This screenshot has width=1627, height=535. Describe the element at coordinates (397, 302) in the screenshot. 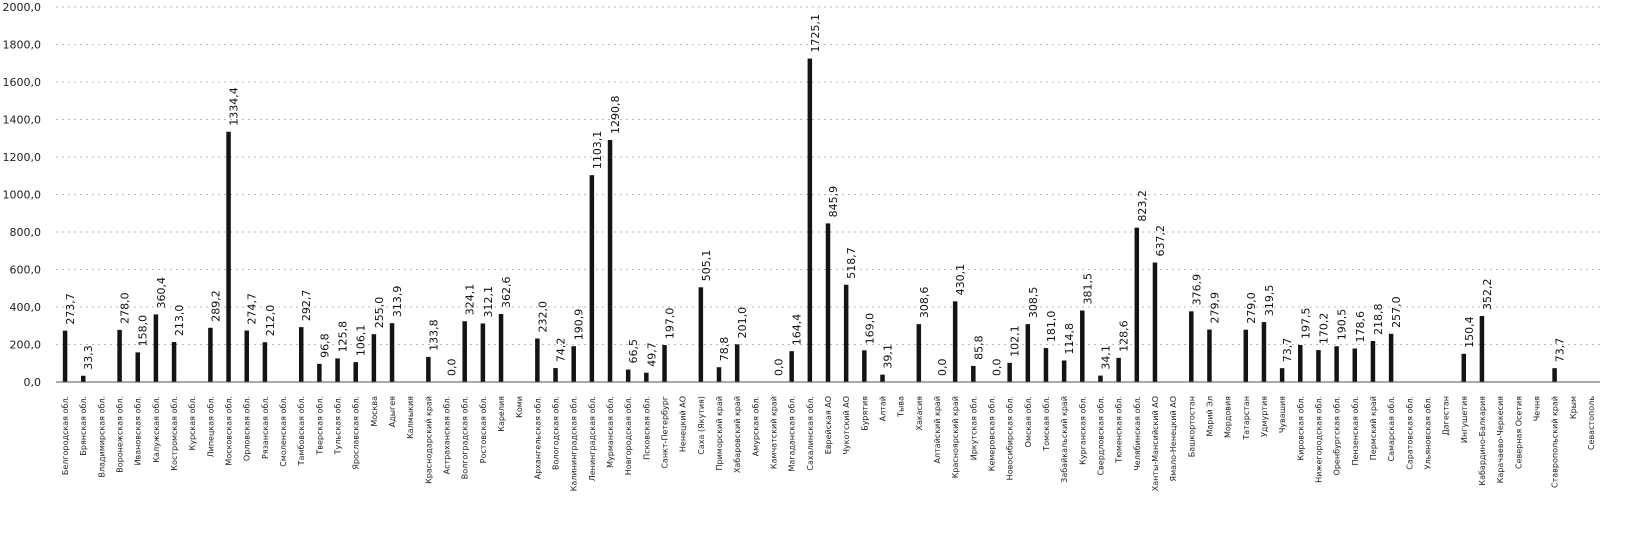

I see `data-label: 313,9` at that location.